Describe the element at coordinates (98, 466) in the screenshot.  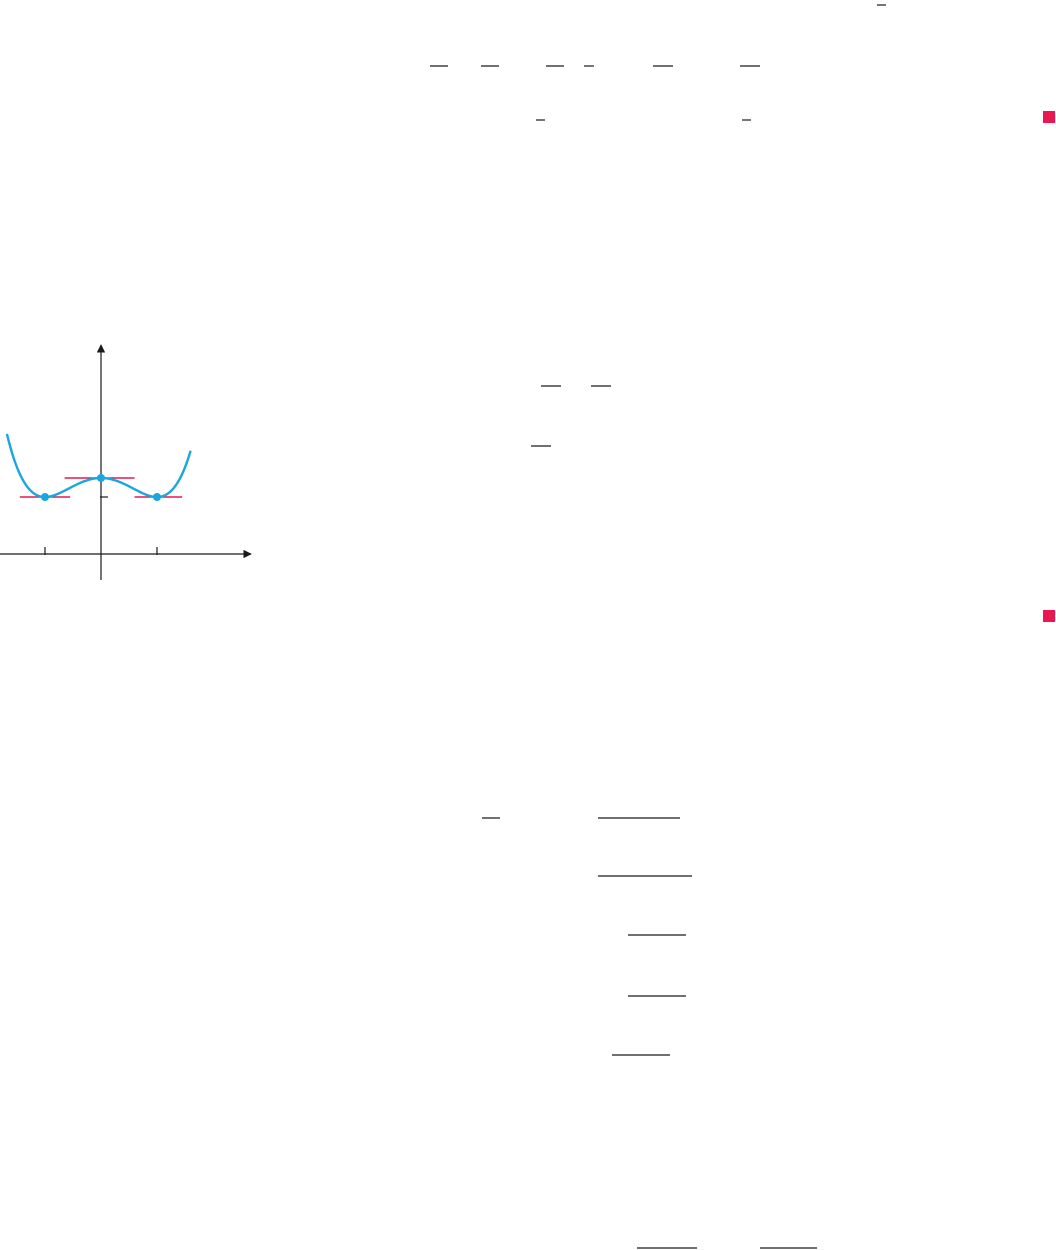
I see `function-curve` at that location.